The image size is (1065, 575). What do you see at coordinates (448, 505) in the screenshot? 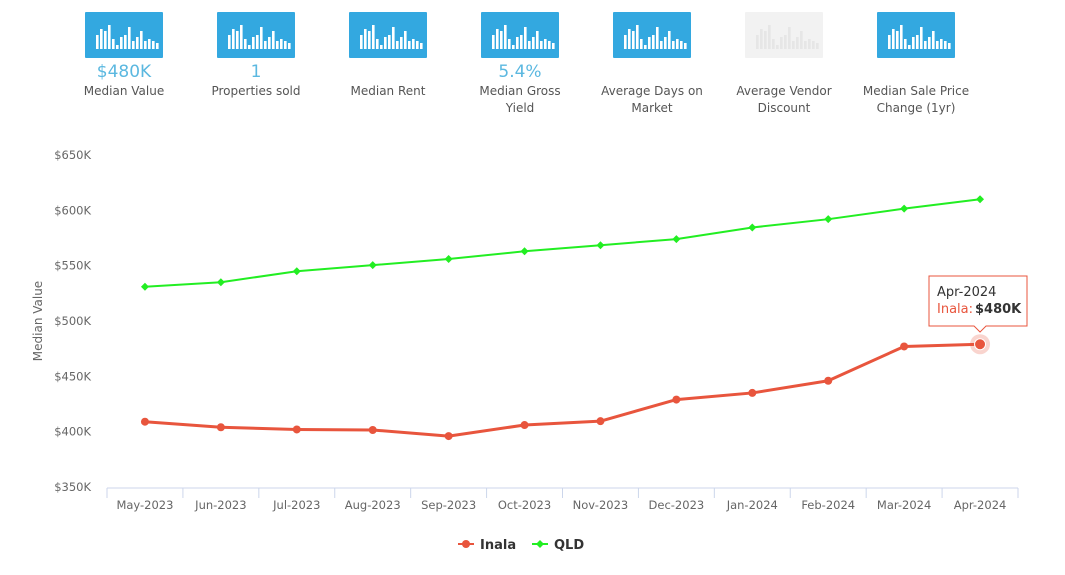
I see `x-tick-label: Sep-2023` at bounding box center [448, 505].